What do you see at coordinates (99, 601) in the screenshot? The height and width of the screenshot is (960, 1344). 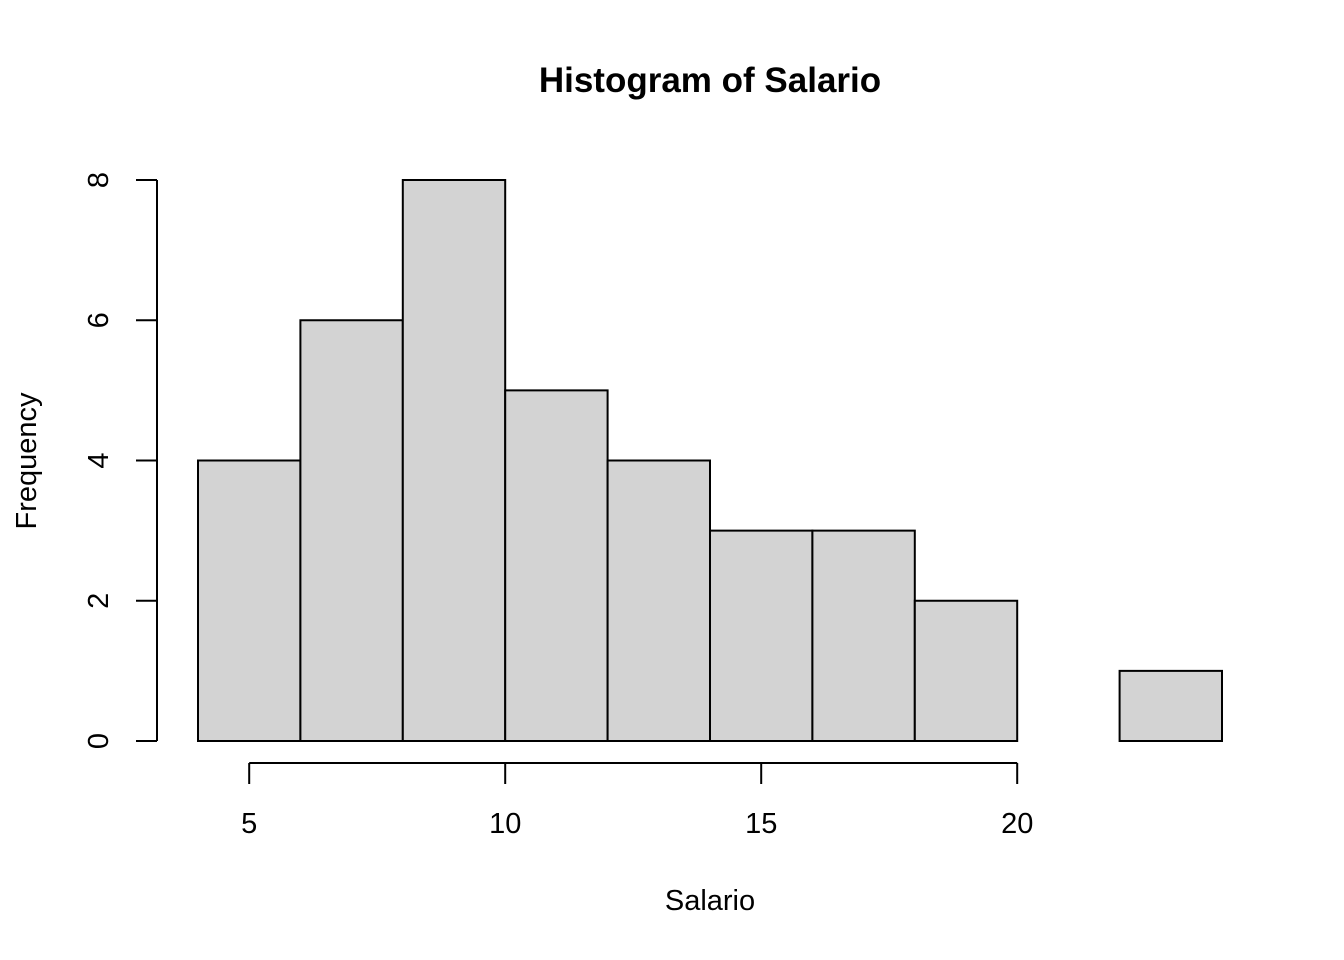 I see `y-tick-label: 2` at bounding box center [99, 601].